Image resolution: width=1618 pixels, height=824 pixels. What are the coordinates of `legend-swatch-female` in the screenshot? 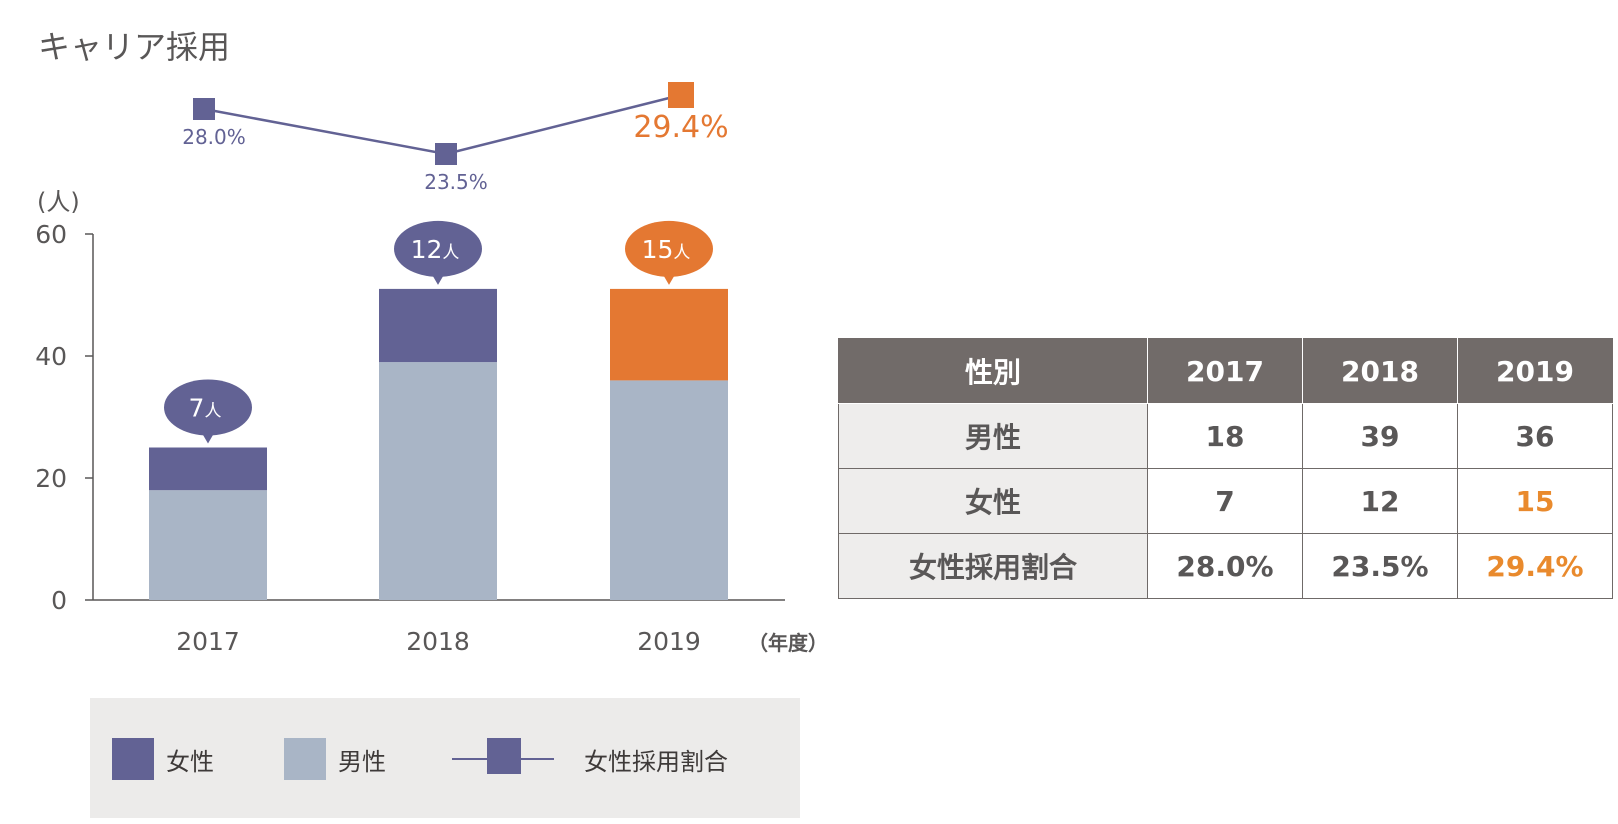 It's located at (133, 759).